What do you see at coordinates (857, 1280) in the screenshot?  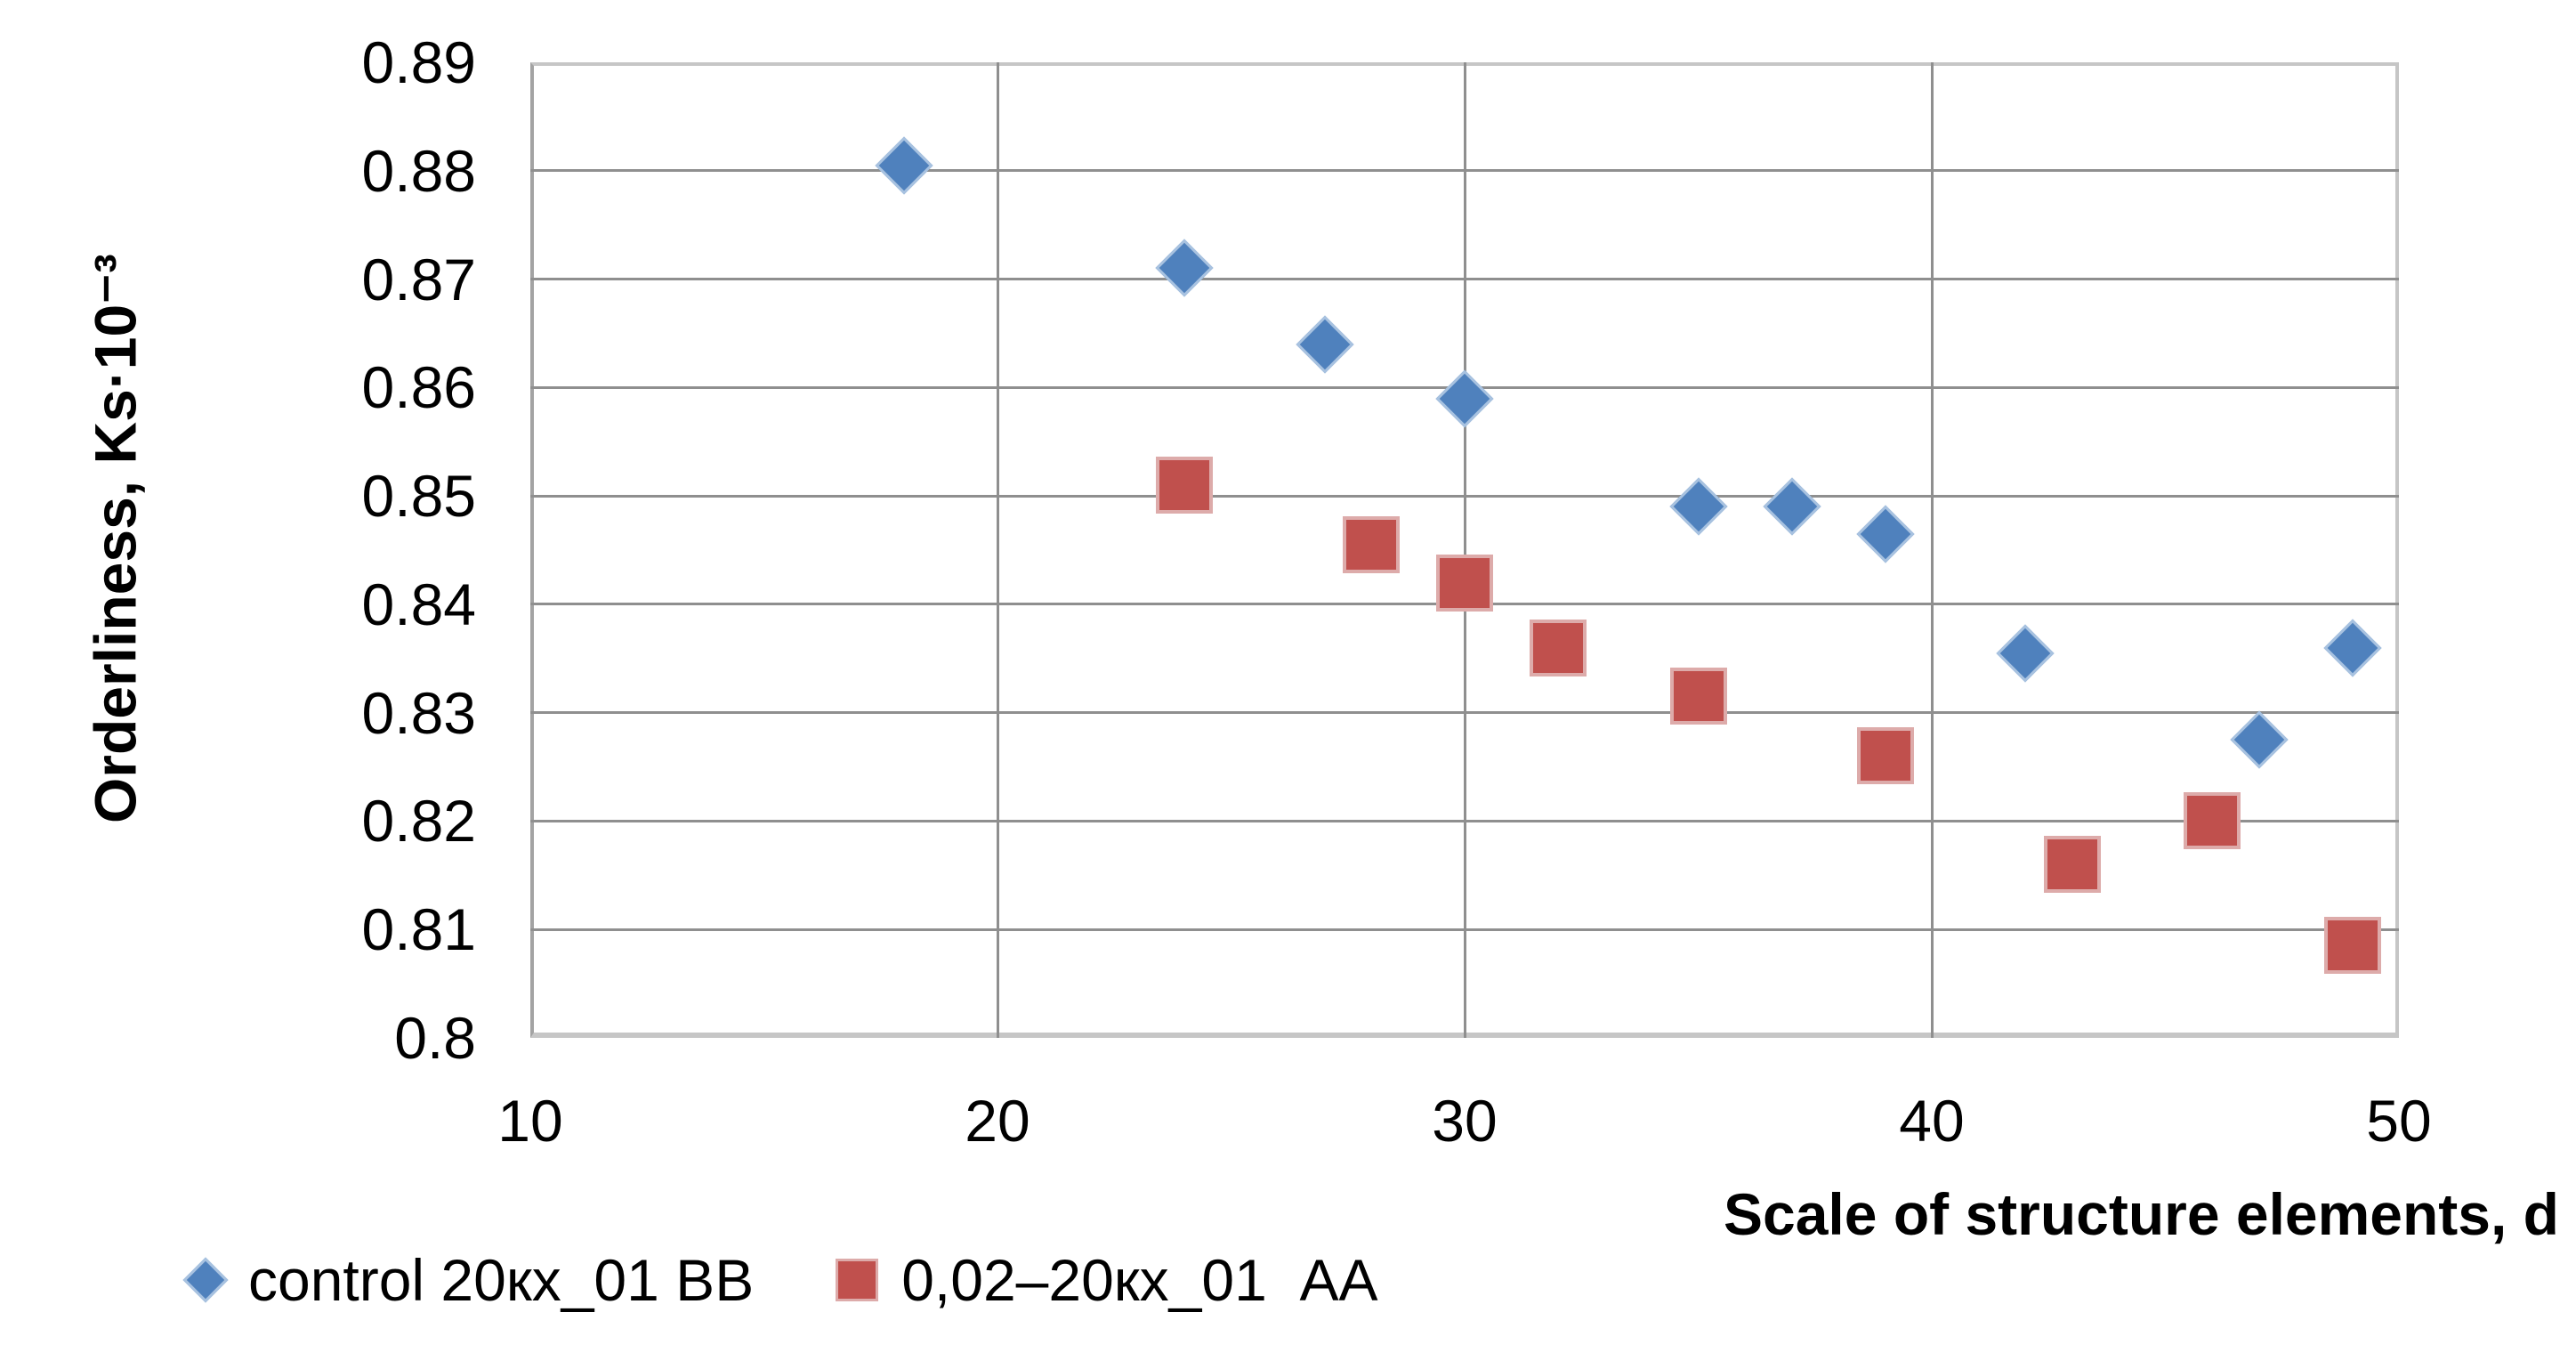 I see `red-square-marker-icon` at bounding box center [857, 1280].